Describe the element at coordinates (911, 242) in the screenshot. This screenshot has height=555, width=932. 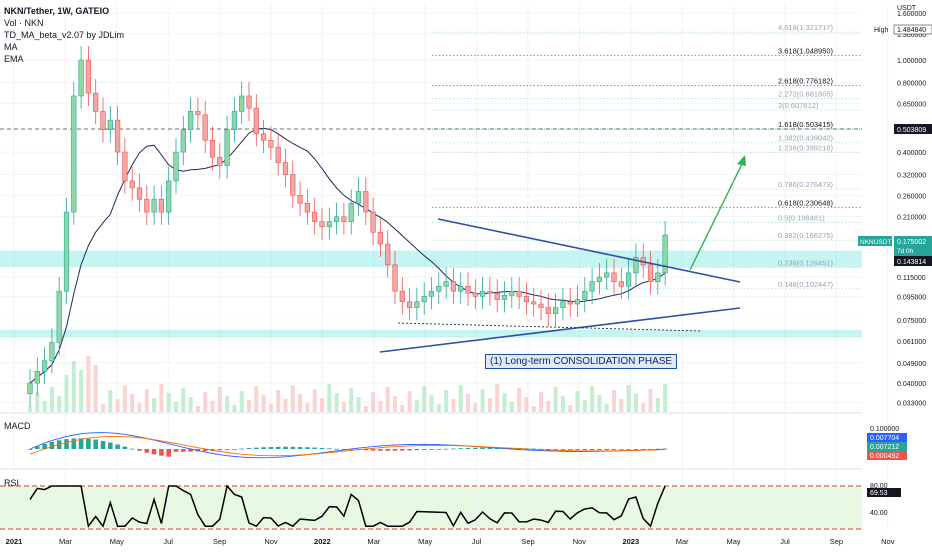
I see `last-price-value: 0.175002` at that location.